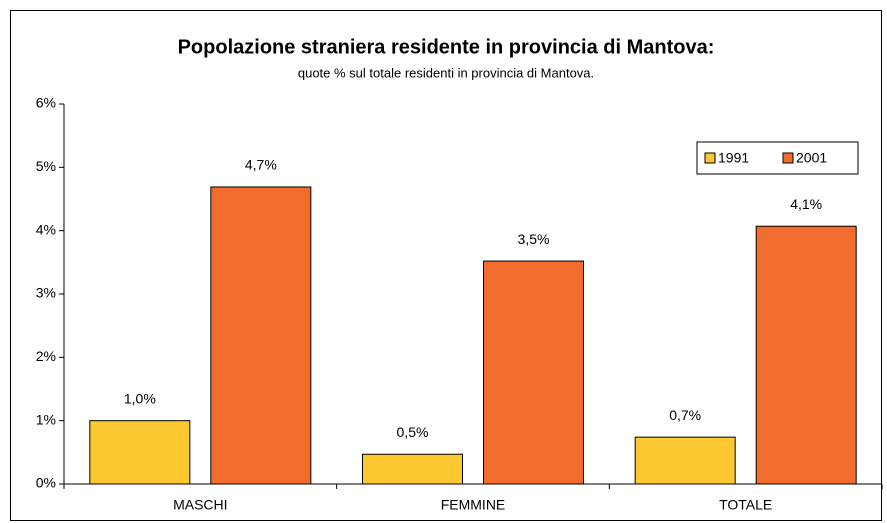 Image resolution: width=887 pixels, height=523 pixels. Describe the element at coordinates (745, 505) in the screenshot. I see `x-tick-label: TOTALE` at that location.